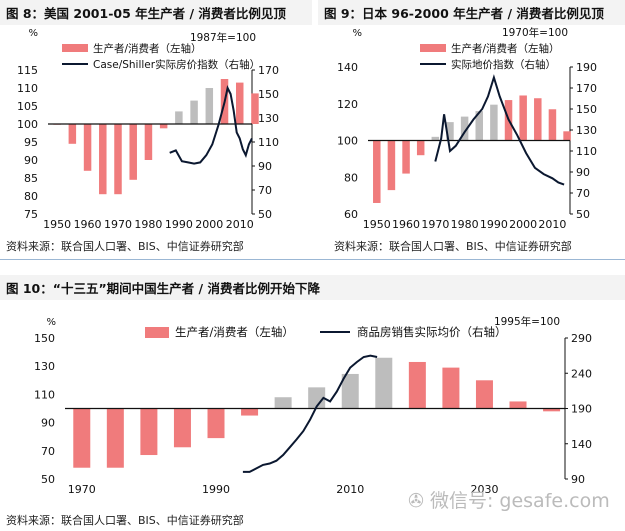  I want to click on fig8-left-tick-label: 80, so click(31, 196).